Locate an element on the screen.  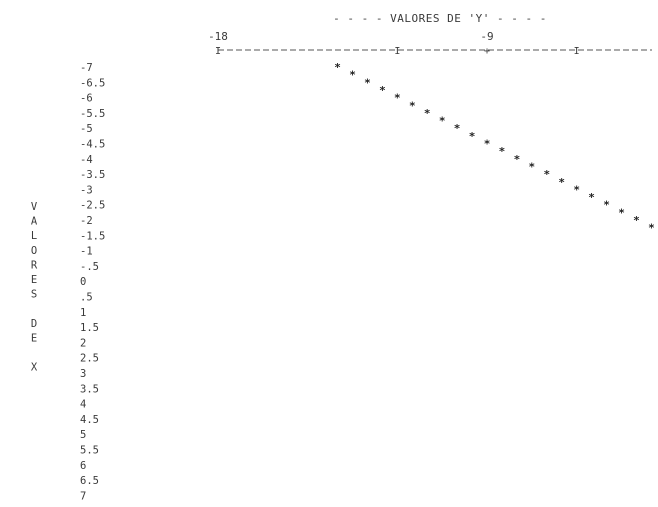
row-label: -2 is located at coordinates (86, 221).